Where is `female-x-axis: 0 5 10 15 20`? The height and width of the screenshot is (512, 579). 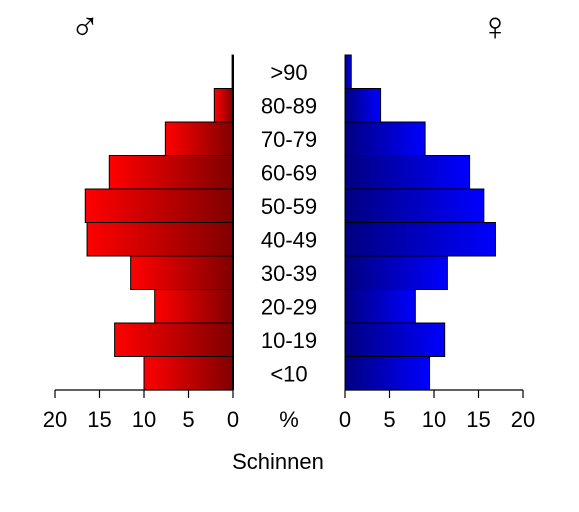
female-x-axis: 0 5 10 15 20 is located at coordinates (437, 410).